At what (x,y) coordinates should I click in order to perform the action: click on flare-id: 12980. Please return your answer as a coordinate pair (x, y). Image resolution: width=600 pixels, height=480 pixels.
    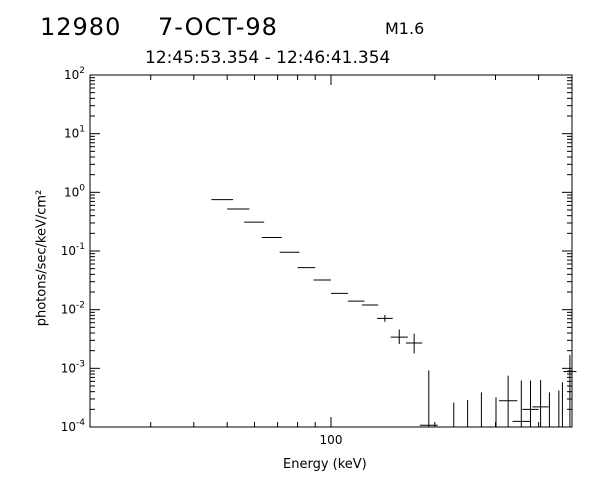
    Looking at the image, I should click on (81, 27).